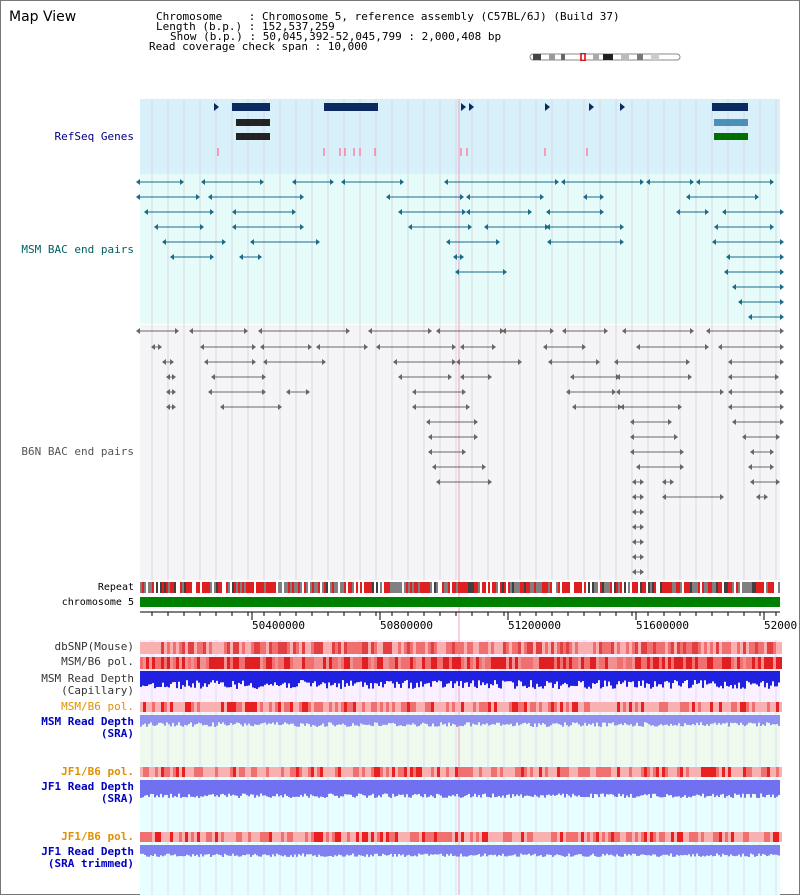 The height and width of the screenshot is (895, 800). Describe the element at coordinates (772, 227) in the screenshot. I see `msm-bac-pair-end` at that location.